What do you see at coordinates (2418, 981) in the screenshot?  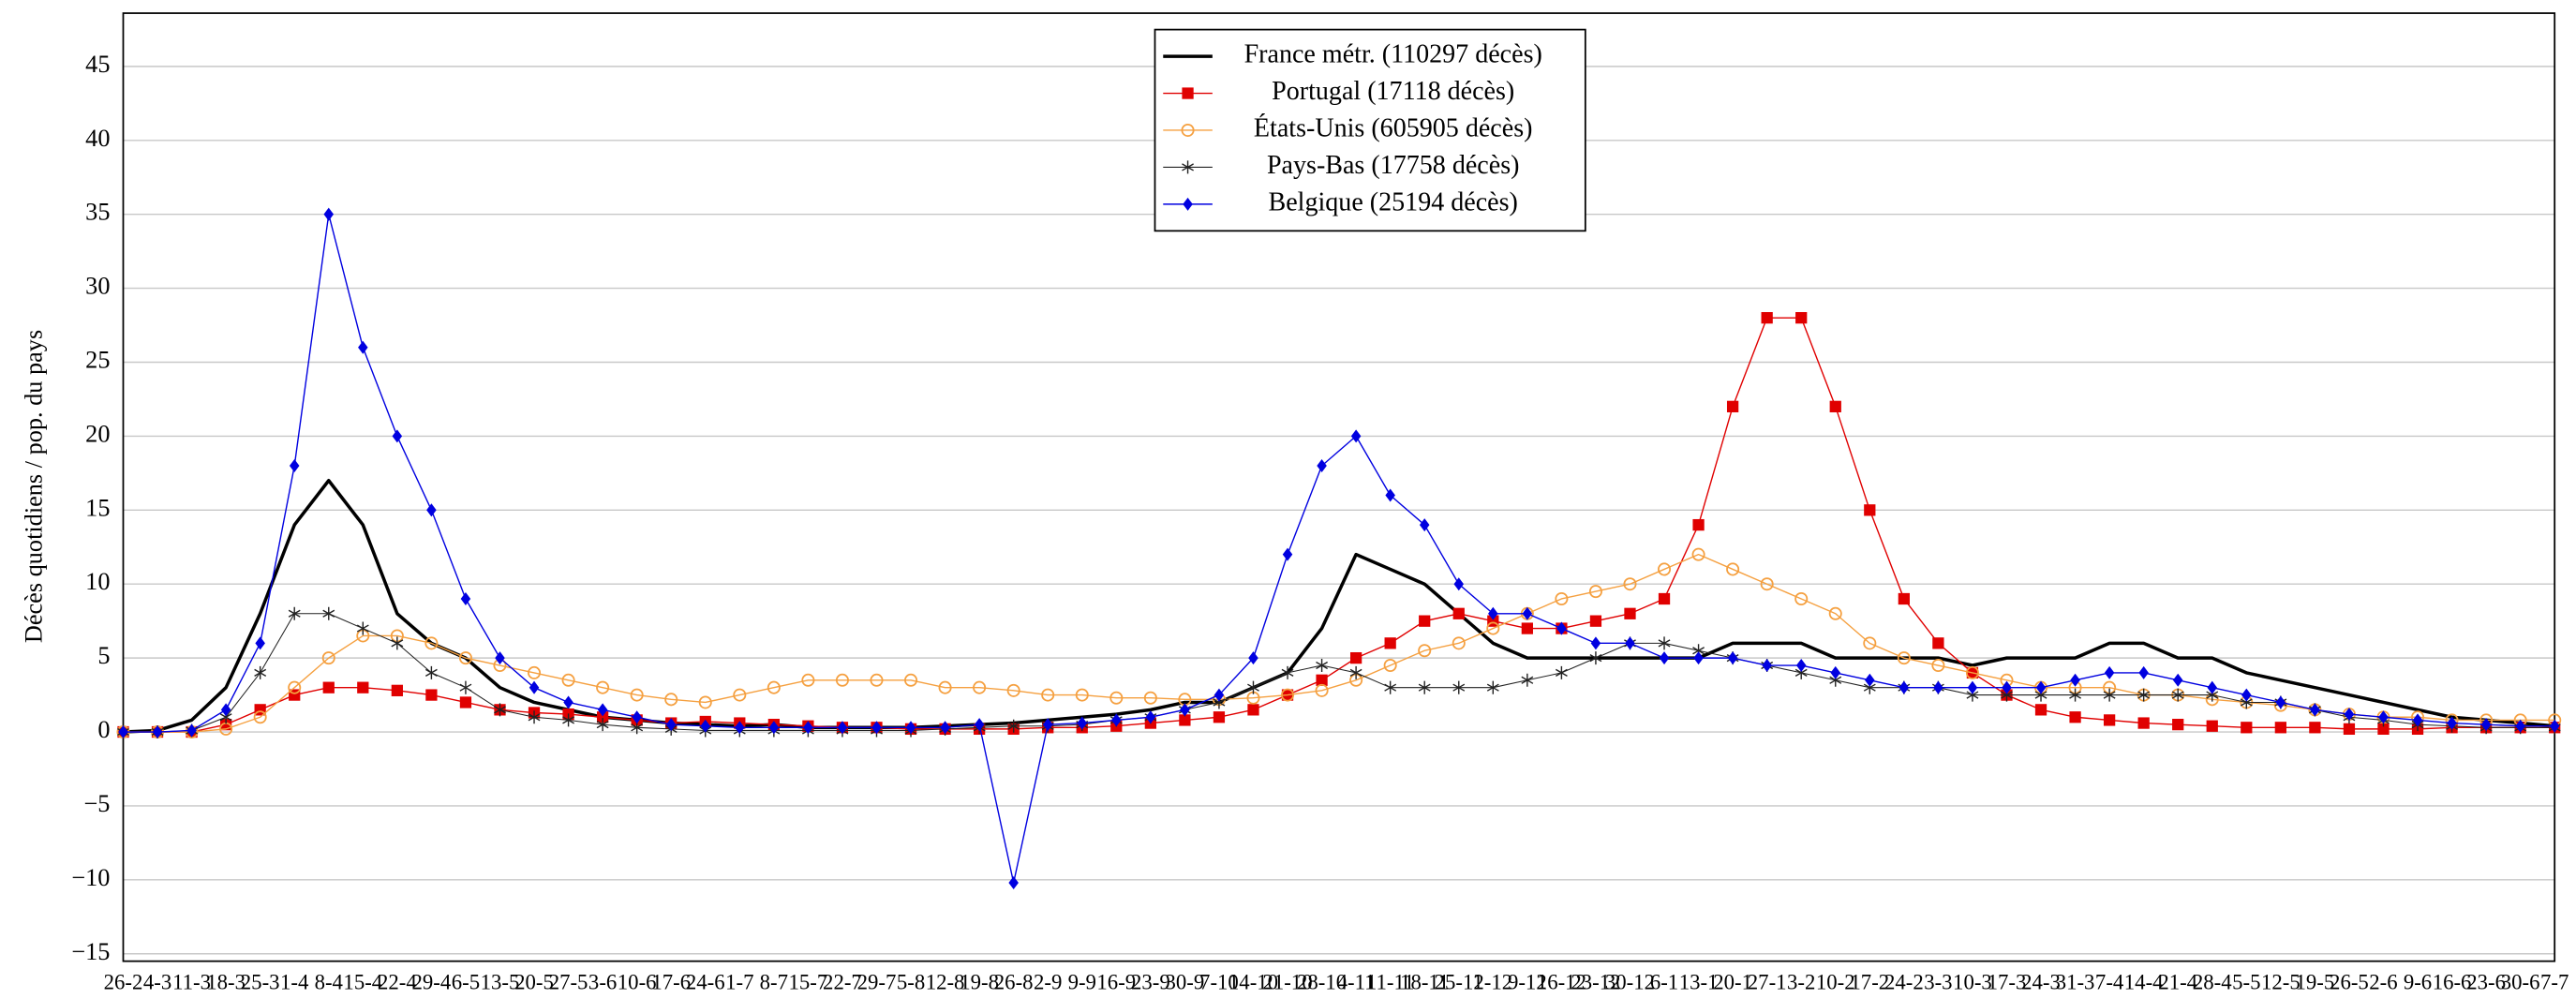 I see `x-tick-label: 9-6` at bounding box center [2418, 981].